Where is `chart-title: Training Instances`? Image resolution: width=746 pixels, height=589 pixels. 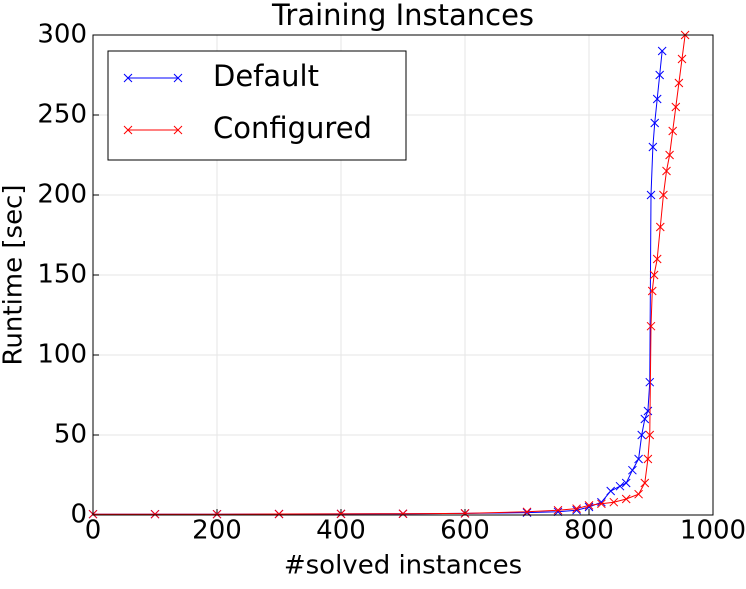
chart-title: Training Instances is located at coordinates (402, 16).